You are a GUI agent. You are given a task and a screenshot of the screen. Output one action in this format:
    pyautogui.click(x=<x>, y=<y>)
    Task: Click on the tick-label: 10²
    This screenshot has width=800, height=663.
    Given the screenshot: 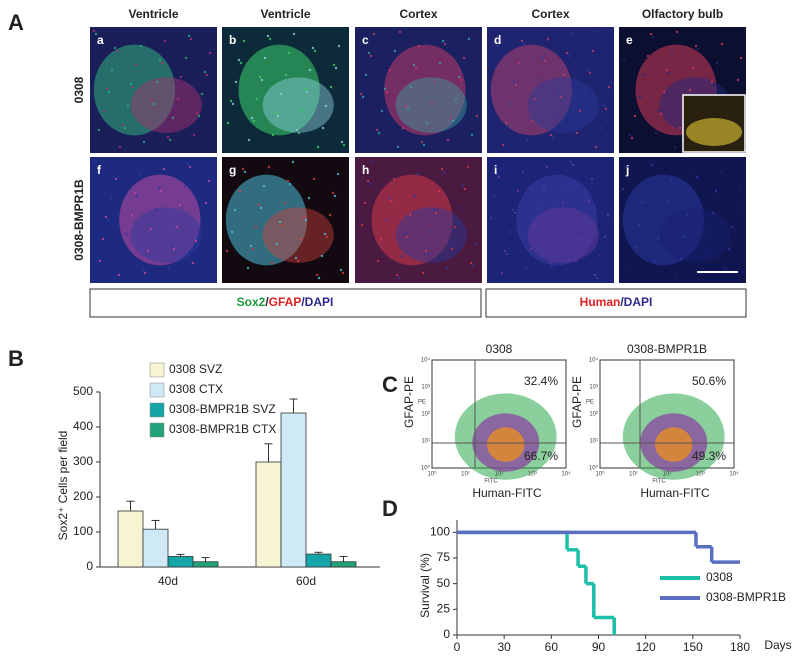 What is the action you would take?
    pyautogui.click(x=593, y=415)
    